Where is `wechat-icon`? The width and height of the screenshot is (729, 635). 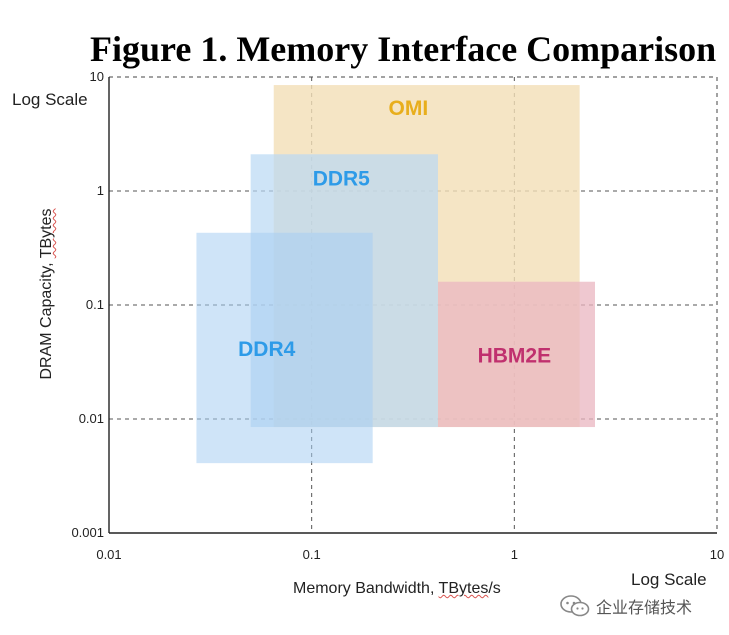 wechat-icon is located at coordinates (575, 606).